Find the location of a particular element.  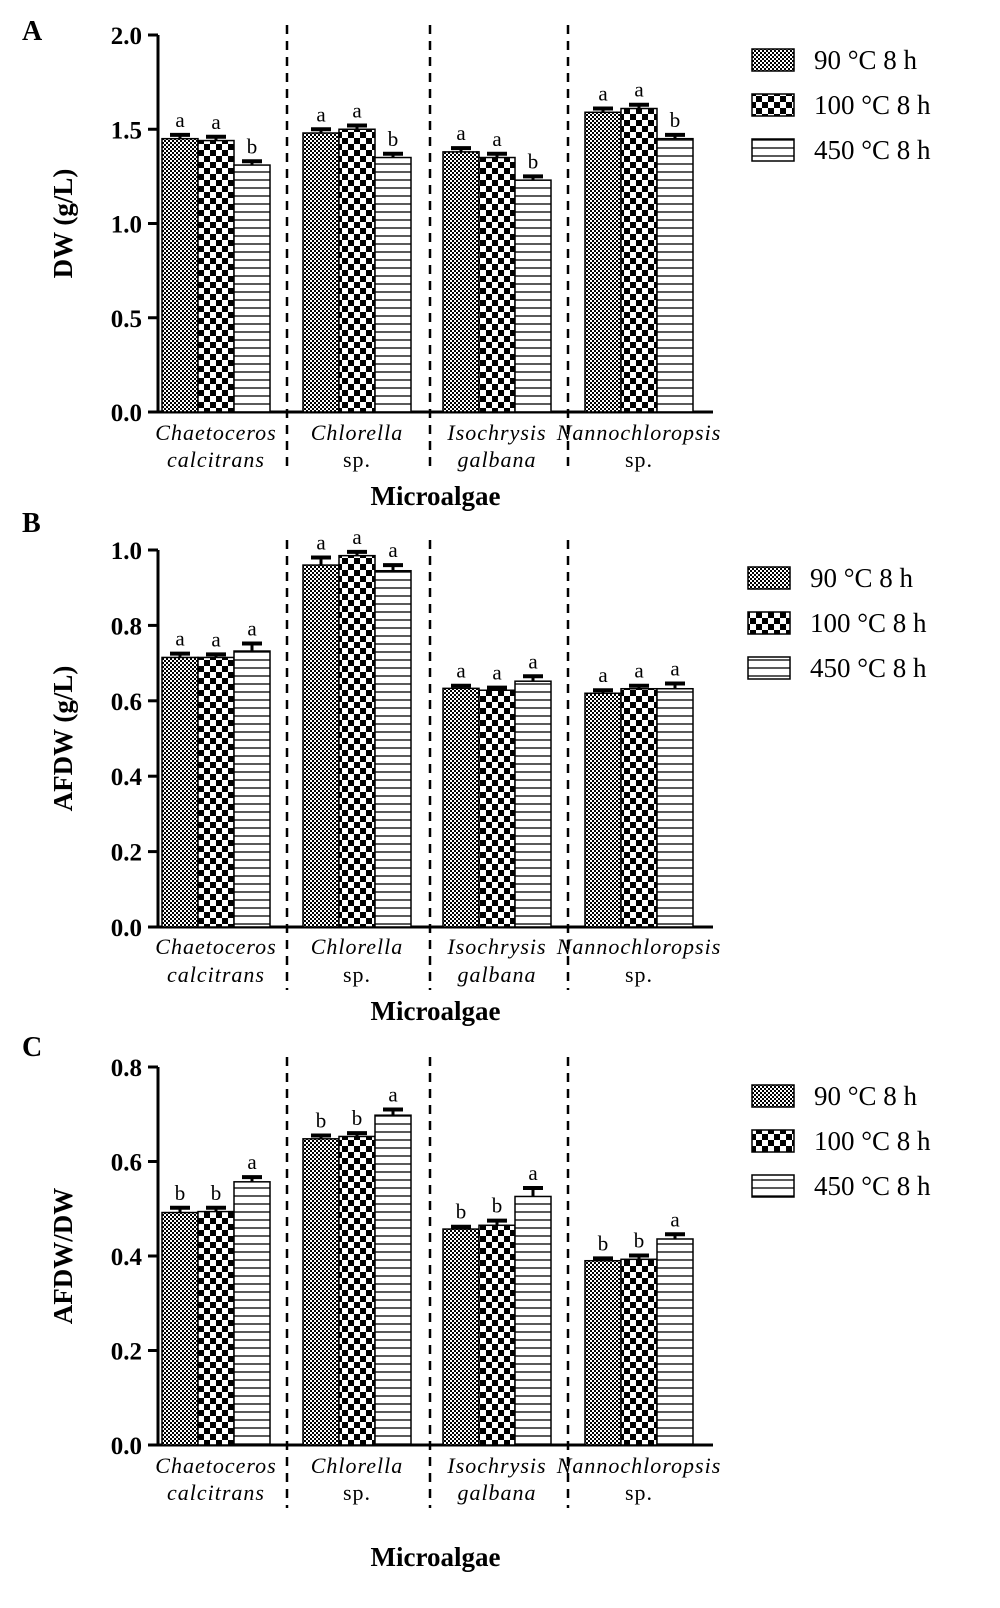

y-tick-label: 1.0 is located at coordinates (126, 551).